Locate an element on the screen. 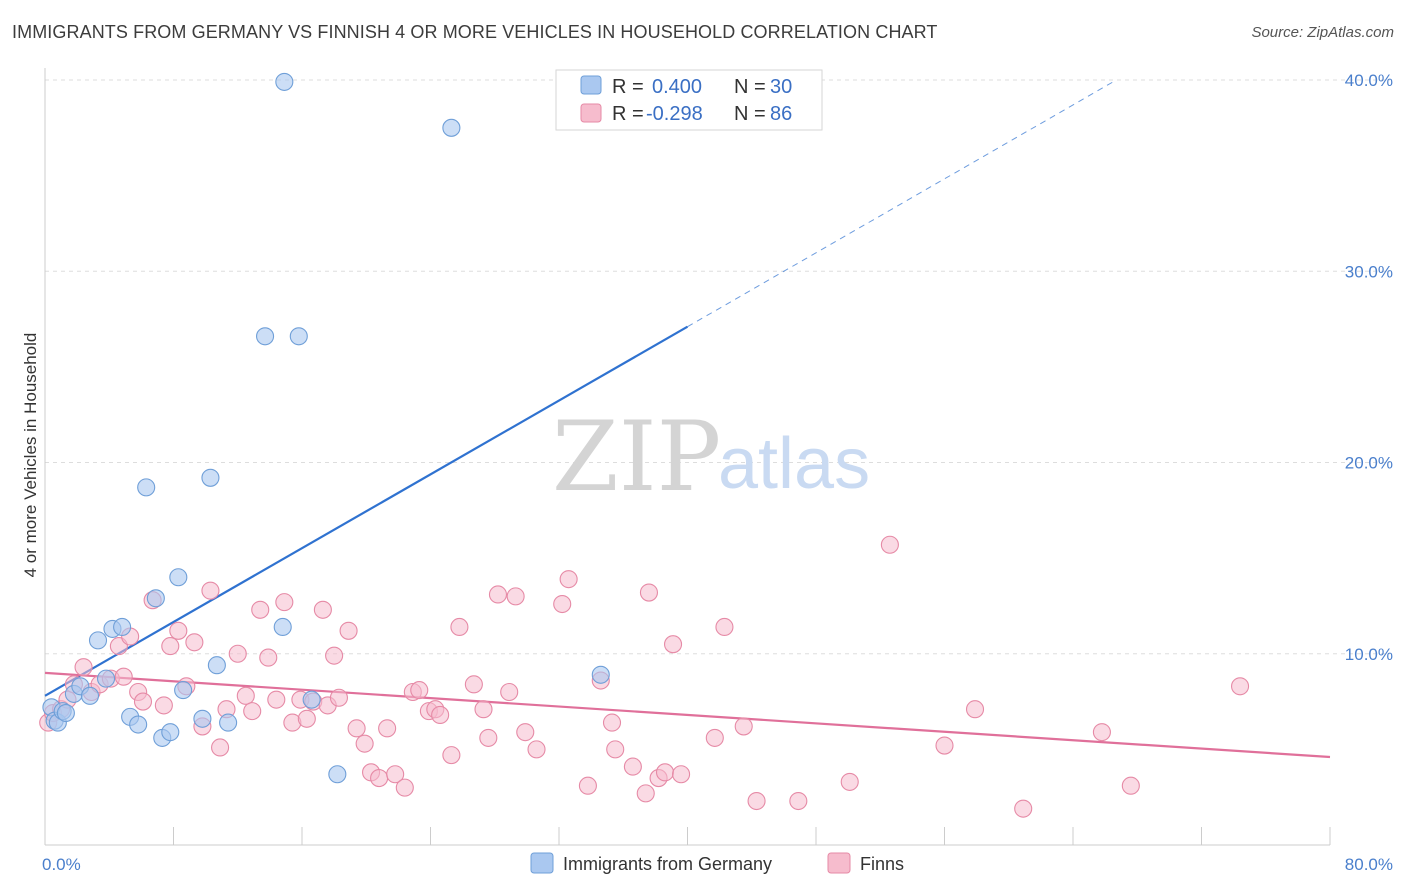  legend-top-n-value-germany: 30 is located at coordinates (781, 87).